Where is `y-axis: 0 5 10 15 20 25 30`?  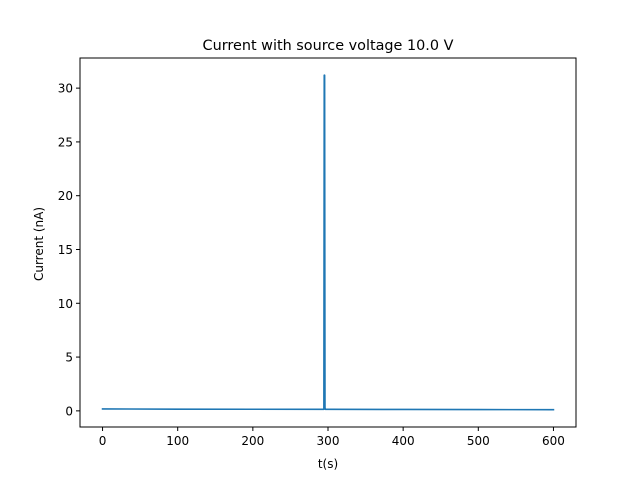
y-axis: 0 5 10 15 20 25 30 is located at coordinates (69, 250).